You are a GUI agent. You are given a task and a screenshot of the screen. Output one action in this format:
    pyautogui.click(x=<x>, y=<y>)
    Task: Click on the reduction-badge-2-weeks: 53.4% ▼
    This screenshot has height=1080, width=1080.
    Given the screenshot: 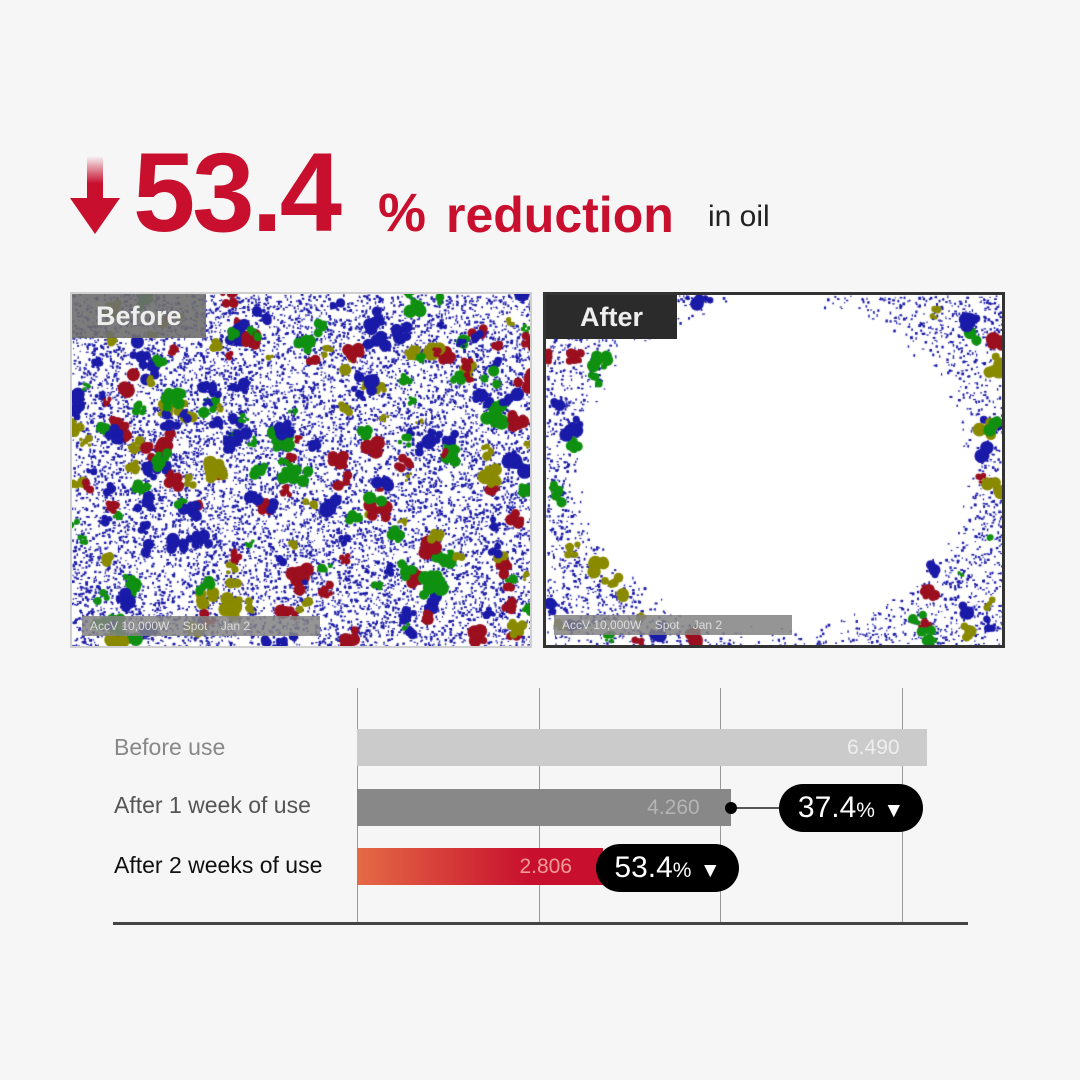 What is the action you would take?
    pyautogui.click(x=667, y=868)
    